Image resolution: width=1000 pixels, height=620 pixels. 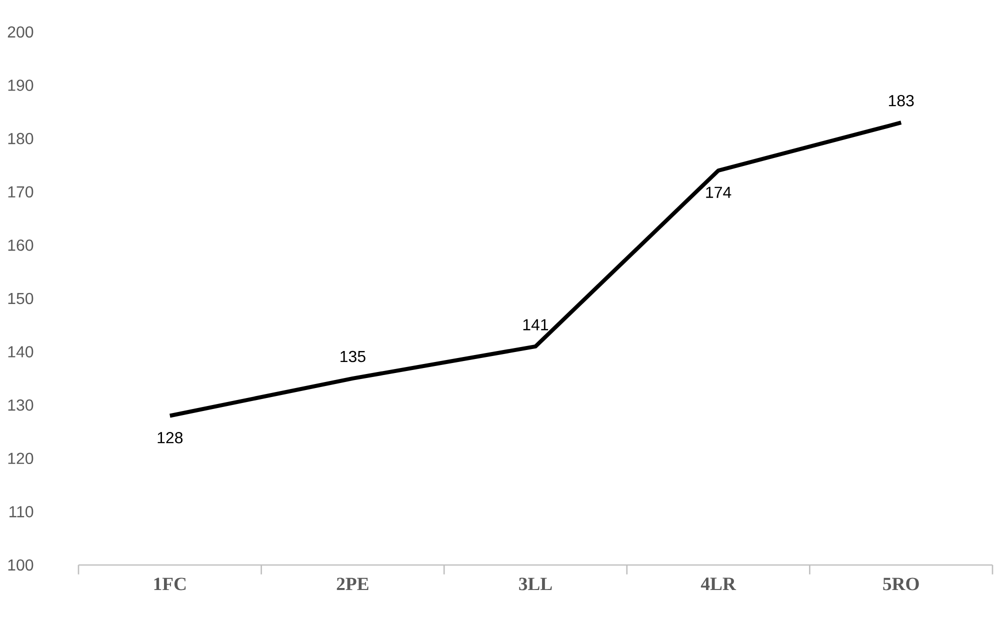 I want to click on data-label: 141, so click(x=535, y=324).